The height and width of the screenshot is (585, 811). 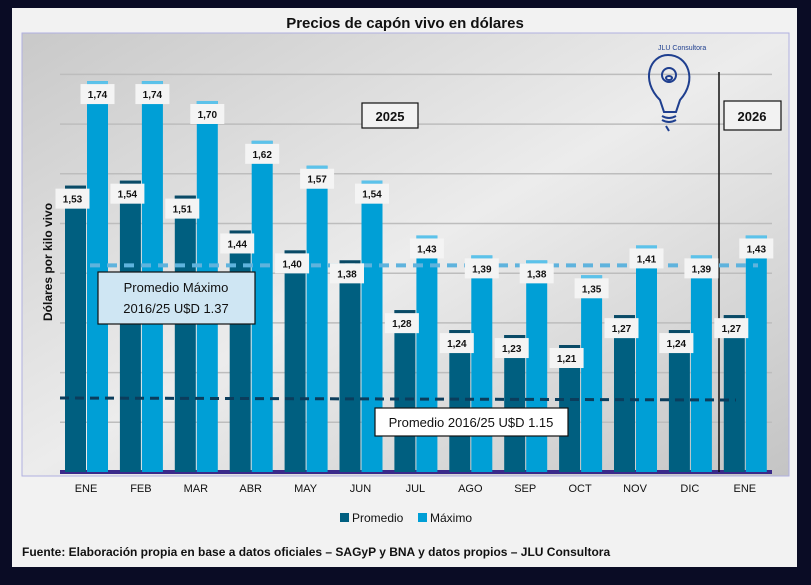 I want to click on promedio-box: Promedio 2016/25 U$D 1.15, so click(x=471, y=422).